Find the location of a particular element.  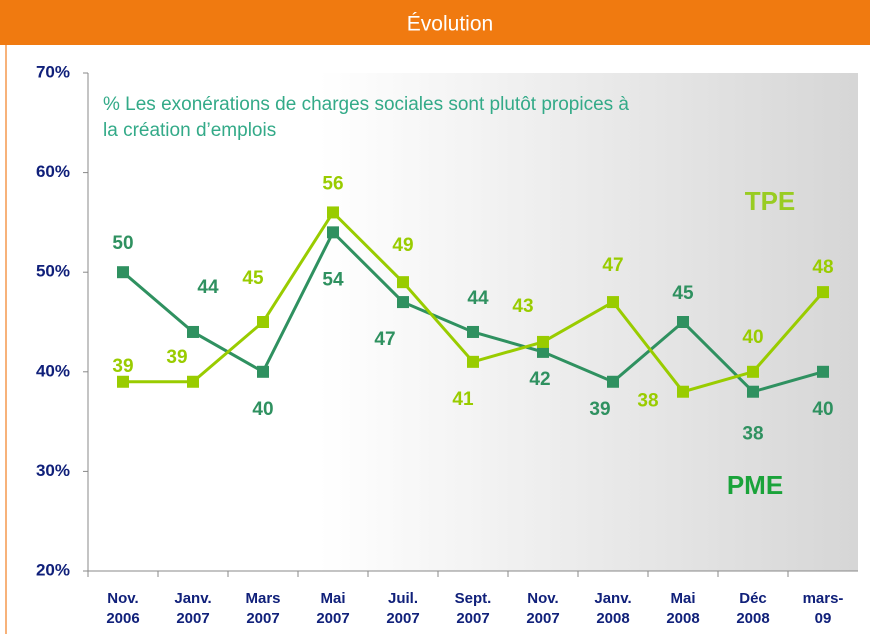

y-tick-label: 30% is located at coordinates (53, 470).